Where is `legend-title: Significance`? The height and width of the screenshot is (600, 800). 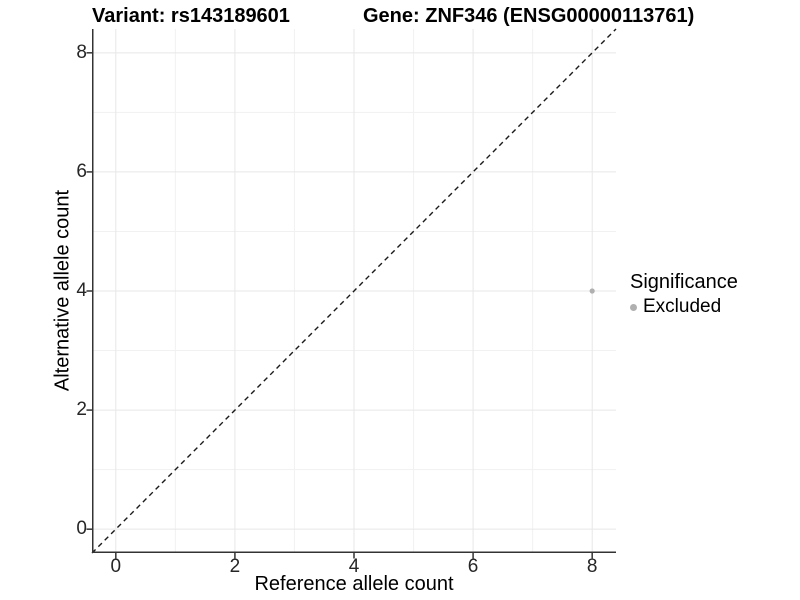
legend-title: Significance is located at coordinates (684, 282).